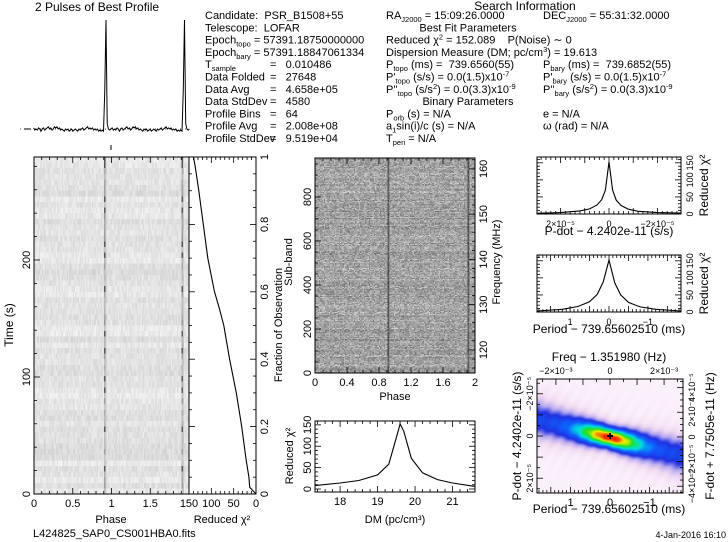  I want to click on info-param-part: topo, so click(400, 68).